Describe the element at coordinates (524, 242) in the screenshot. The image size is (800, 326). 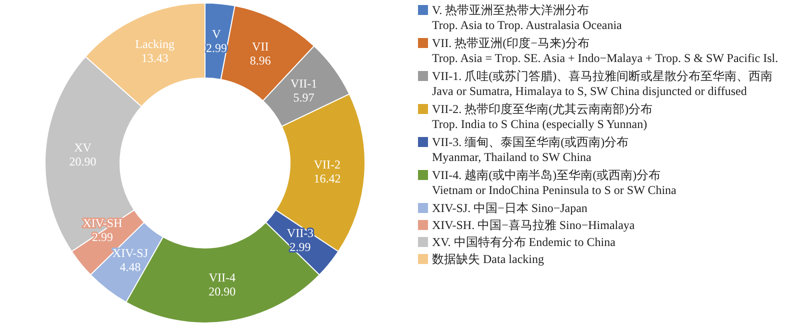
I see `legend-label: XV. 中国特有分布 Endemic to China` at that location.